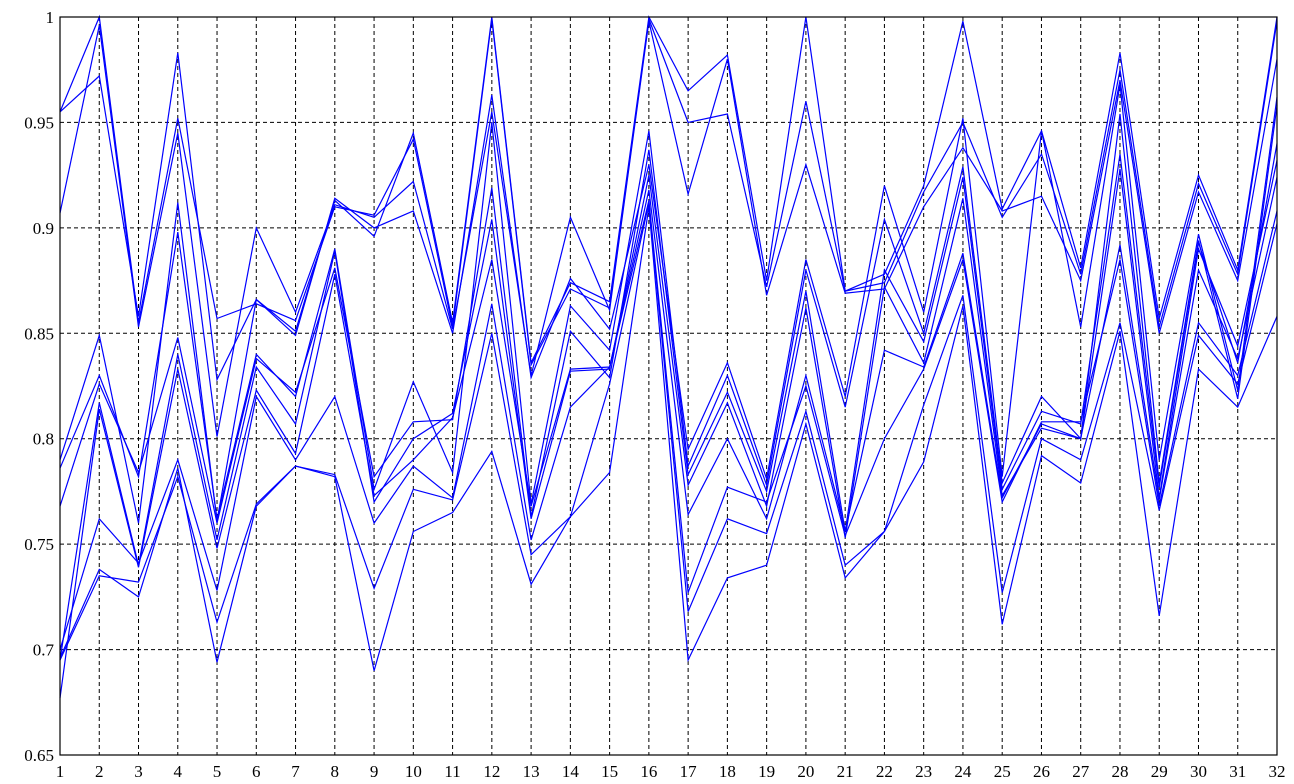 The width and height of the screenshot is (1294, 784). I want to click on x-tick-label: 9, so click(374, 771).